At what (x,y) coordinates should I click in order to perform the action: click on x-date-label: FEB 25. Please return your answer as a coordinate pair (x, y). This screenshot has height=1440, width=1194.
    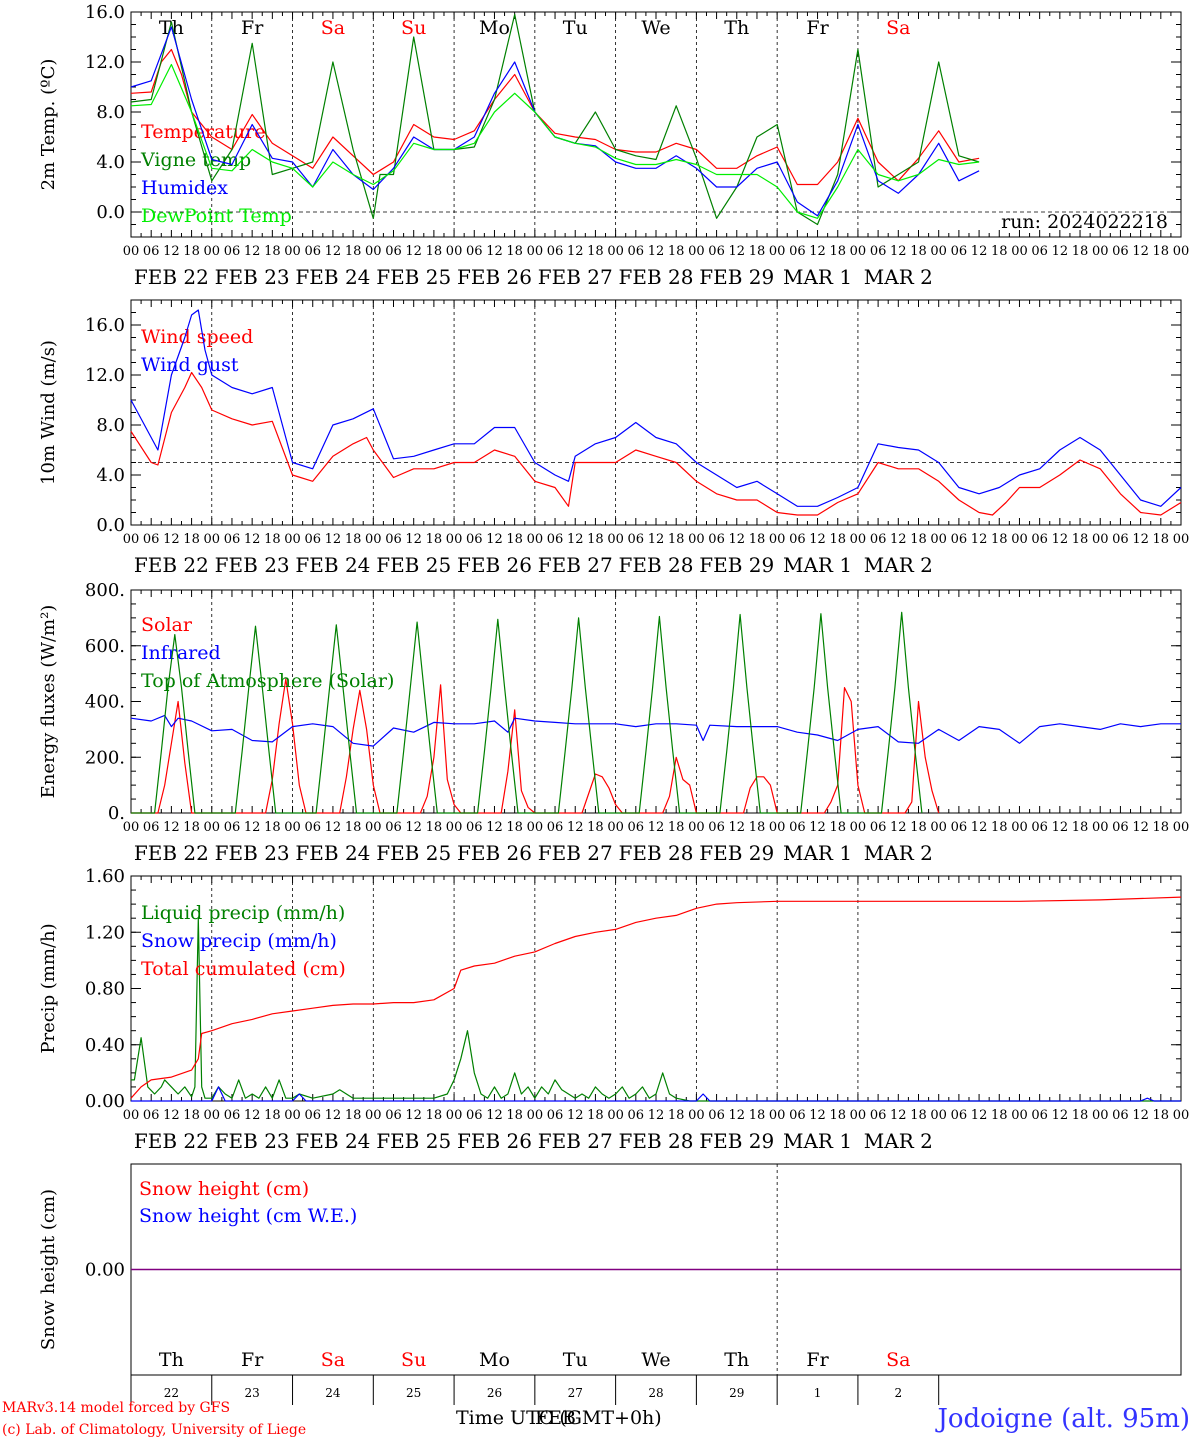
    Looking at the image, I should click on (413, 1141).